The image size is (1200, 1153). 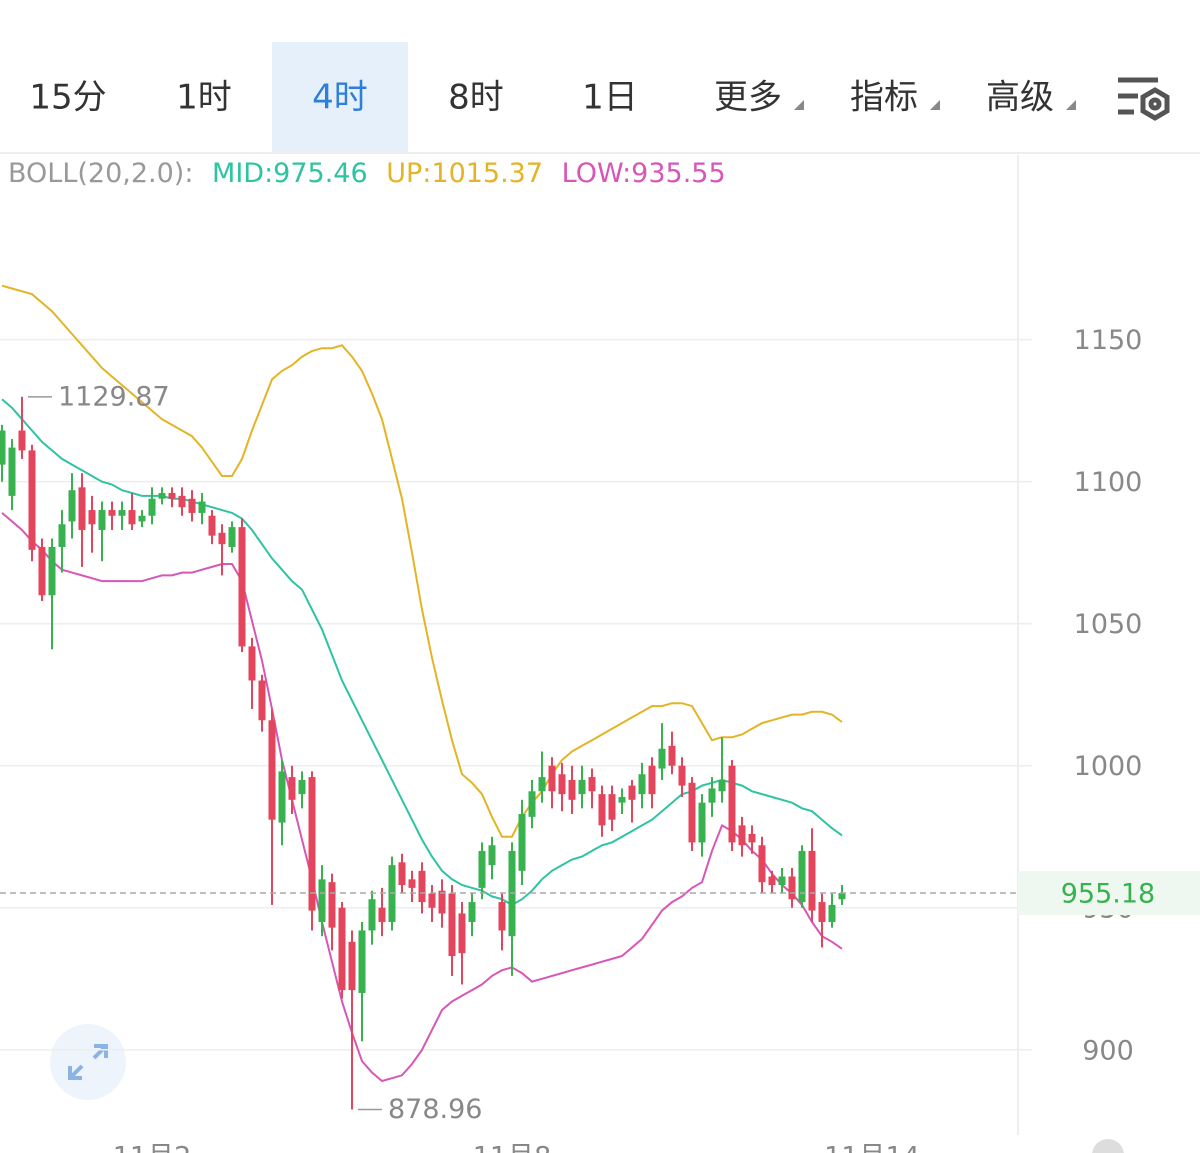 What do you see at coordinates (1020, 98) in the screenshot?
I see `tab: 高级` at bounding box center [1020, 98].